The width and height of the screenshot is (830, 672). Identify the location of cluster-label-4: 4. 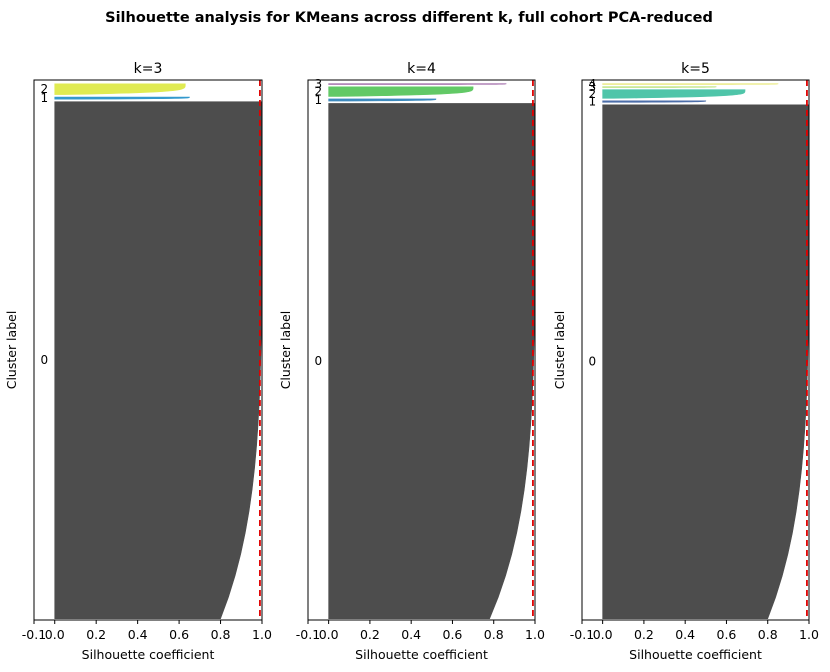
(592, 84).